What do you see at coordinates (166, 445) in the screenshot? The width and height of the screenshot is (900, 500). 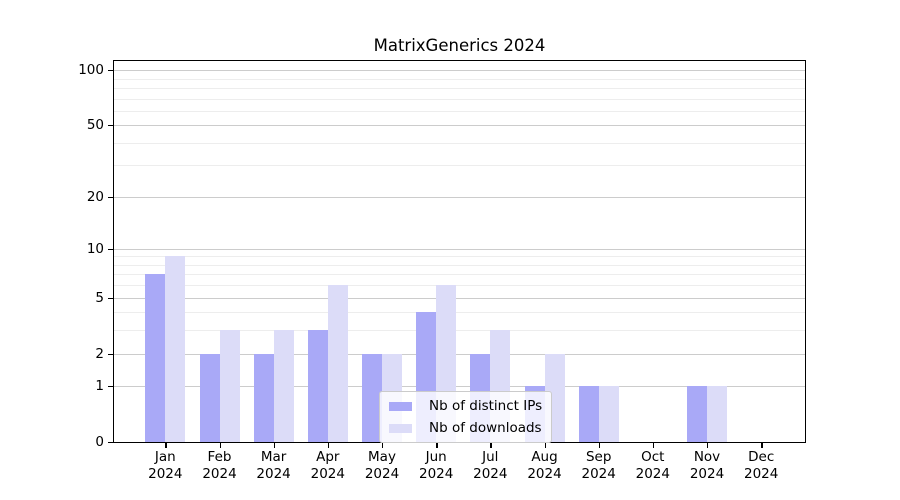 I see `x-tick-mark-jan` at bounding box center [166, 445].